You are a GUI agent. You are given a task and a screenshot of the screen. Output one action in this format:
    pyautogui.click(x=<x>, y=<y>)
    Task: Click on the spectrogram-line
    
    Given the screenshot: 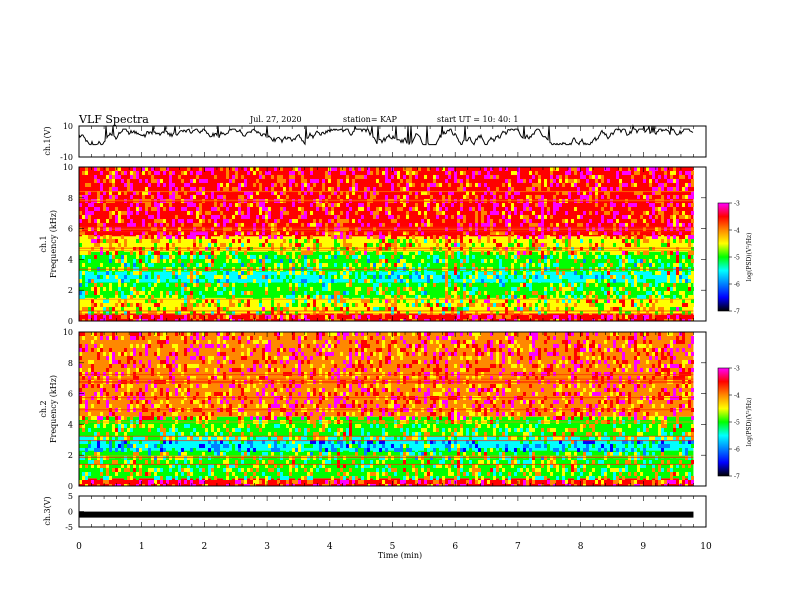 What is the action you would take?
    pyautogui.click(x=386, y=200)
    